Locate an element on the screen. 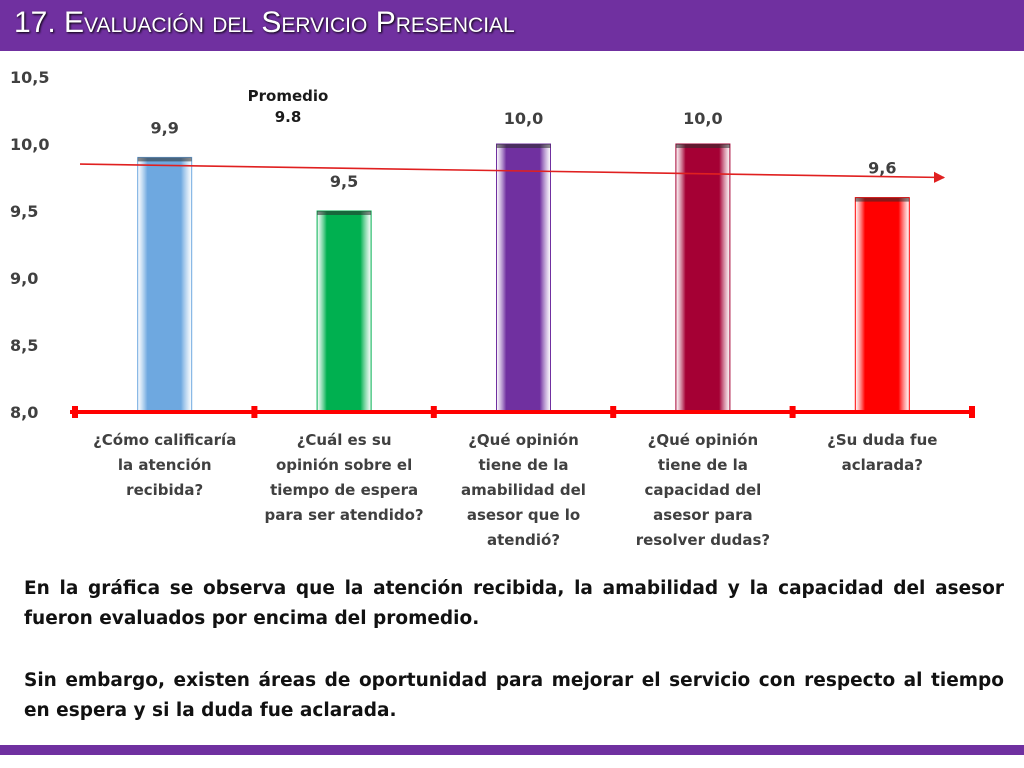  y-tick-label: 10,0 is located at coordinates (29, 144).